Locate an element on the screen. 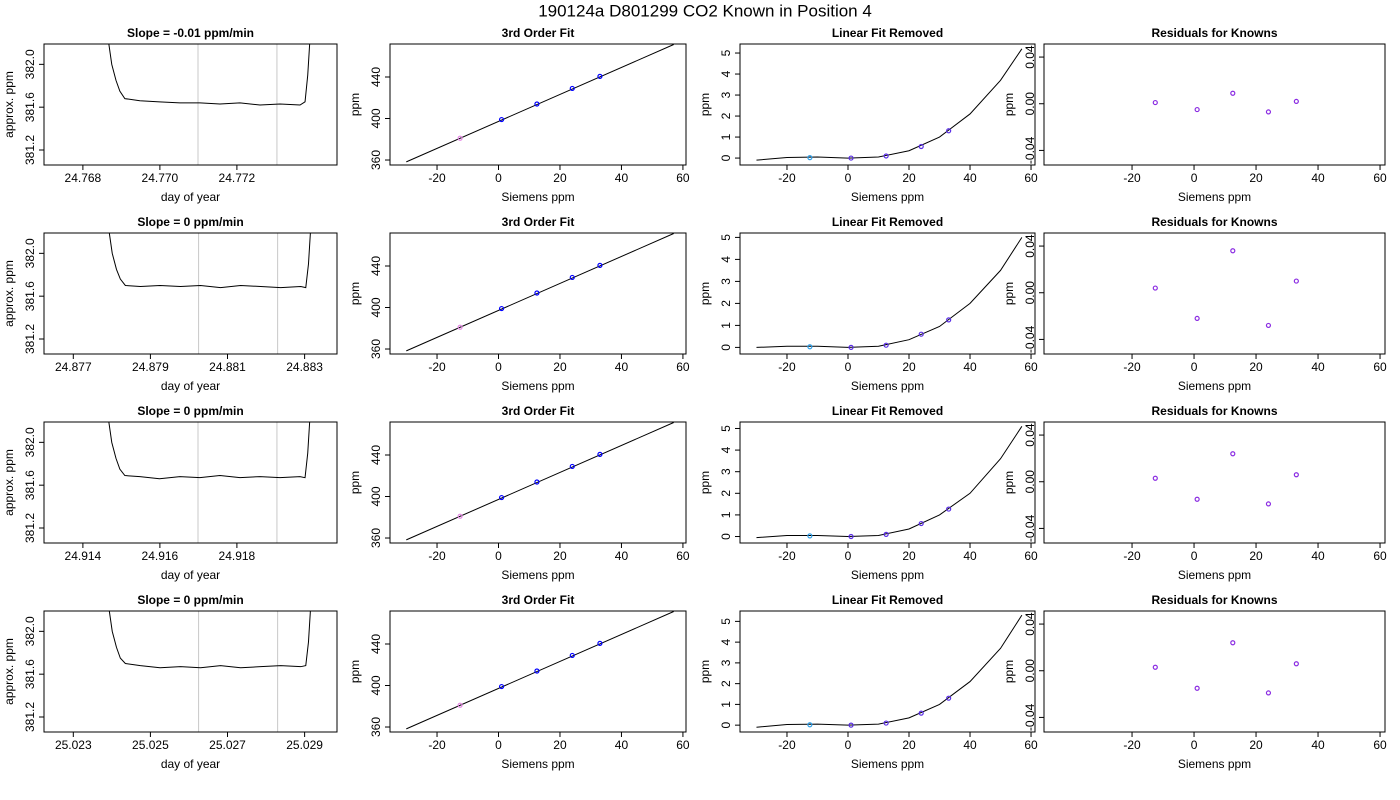  x-tick-label: 25.027 is located at coordinates (227, 745).